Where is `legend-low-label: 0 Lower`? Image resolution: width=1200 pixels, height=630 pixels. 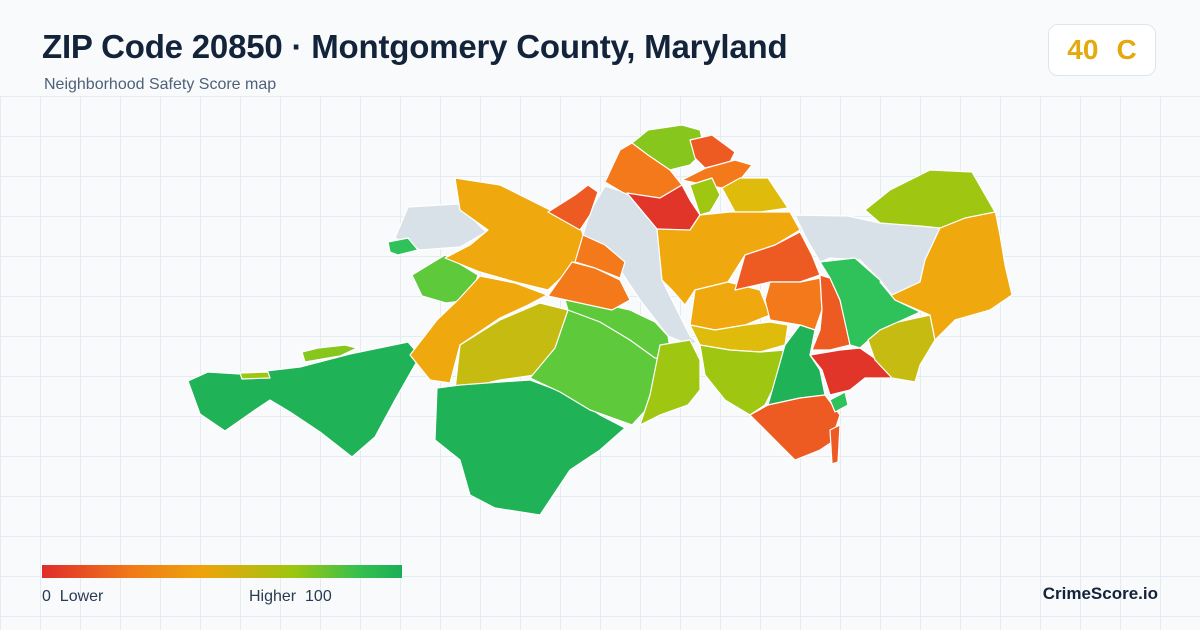
legend-low-label: 0 Lower is located at coordinates (72, 597).